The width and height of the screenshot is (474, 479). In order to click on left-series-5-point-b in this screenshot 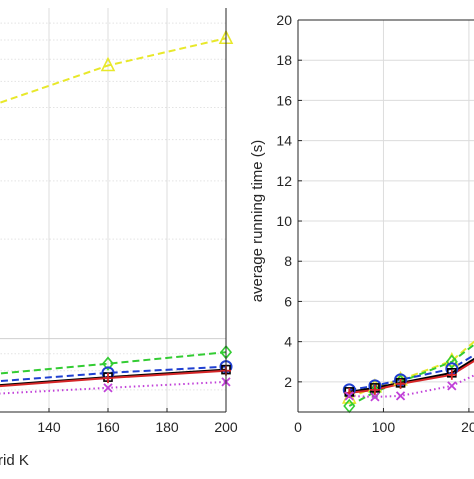, I will do `click(108, 388)`.